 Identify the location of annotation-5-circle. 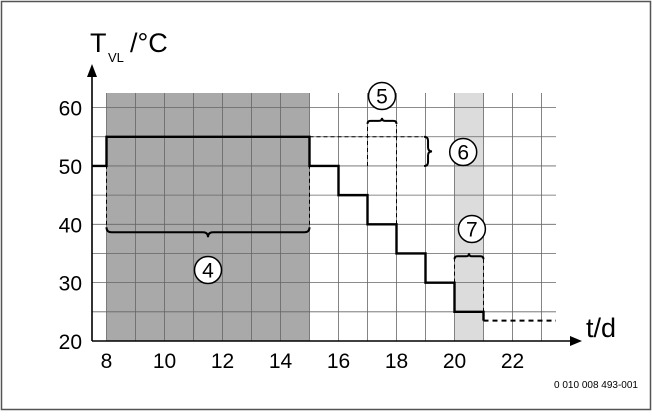
(382, 96).